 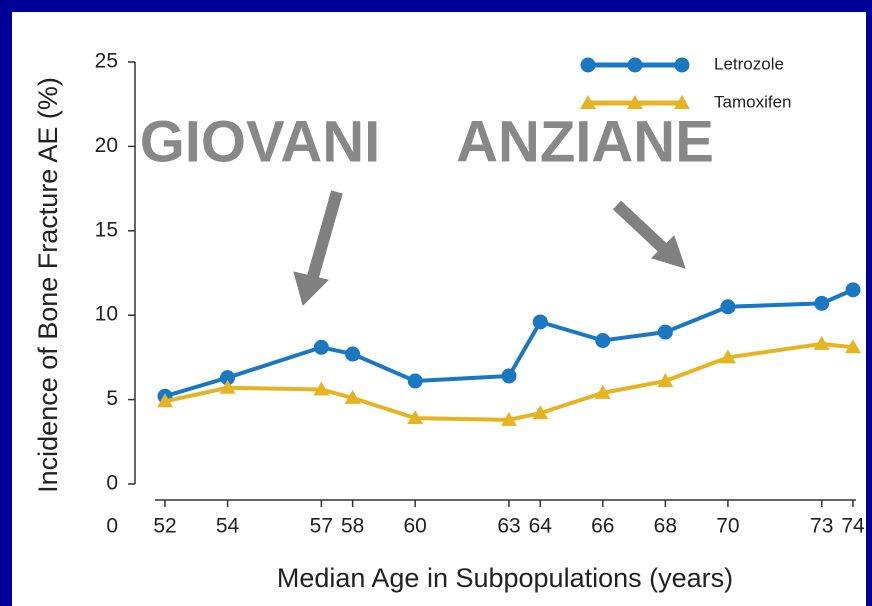 What do you see at coordinates (164, 526) in the screenshot?
I see `x-tick-label: 52` at bounding box center [164, 526].